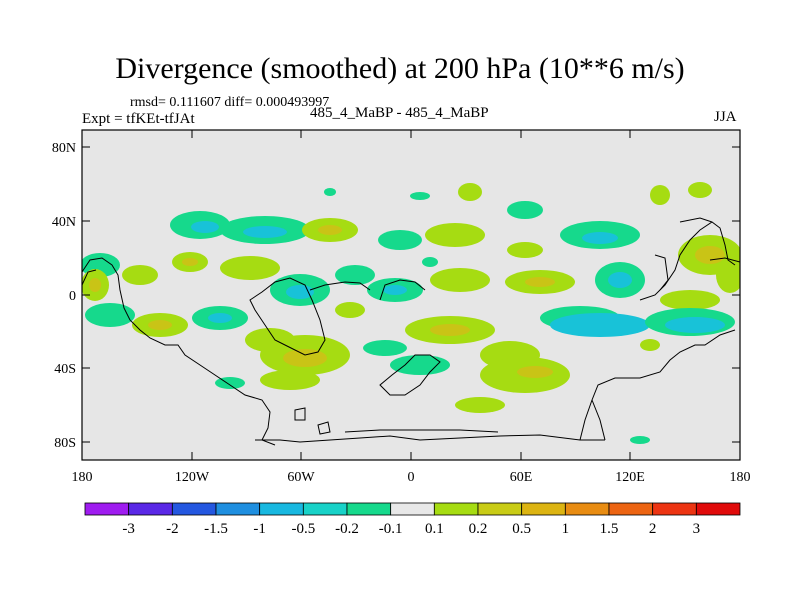 This screenshot has width=800, height=600. What do you see at coordinates (347, 529) in the screenshot?
I see `colorbar-label: -0.2` at bounding box center [347, 529].